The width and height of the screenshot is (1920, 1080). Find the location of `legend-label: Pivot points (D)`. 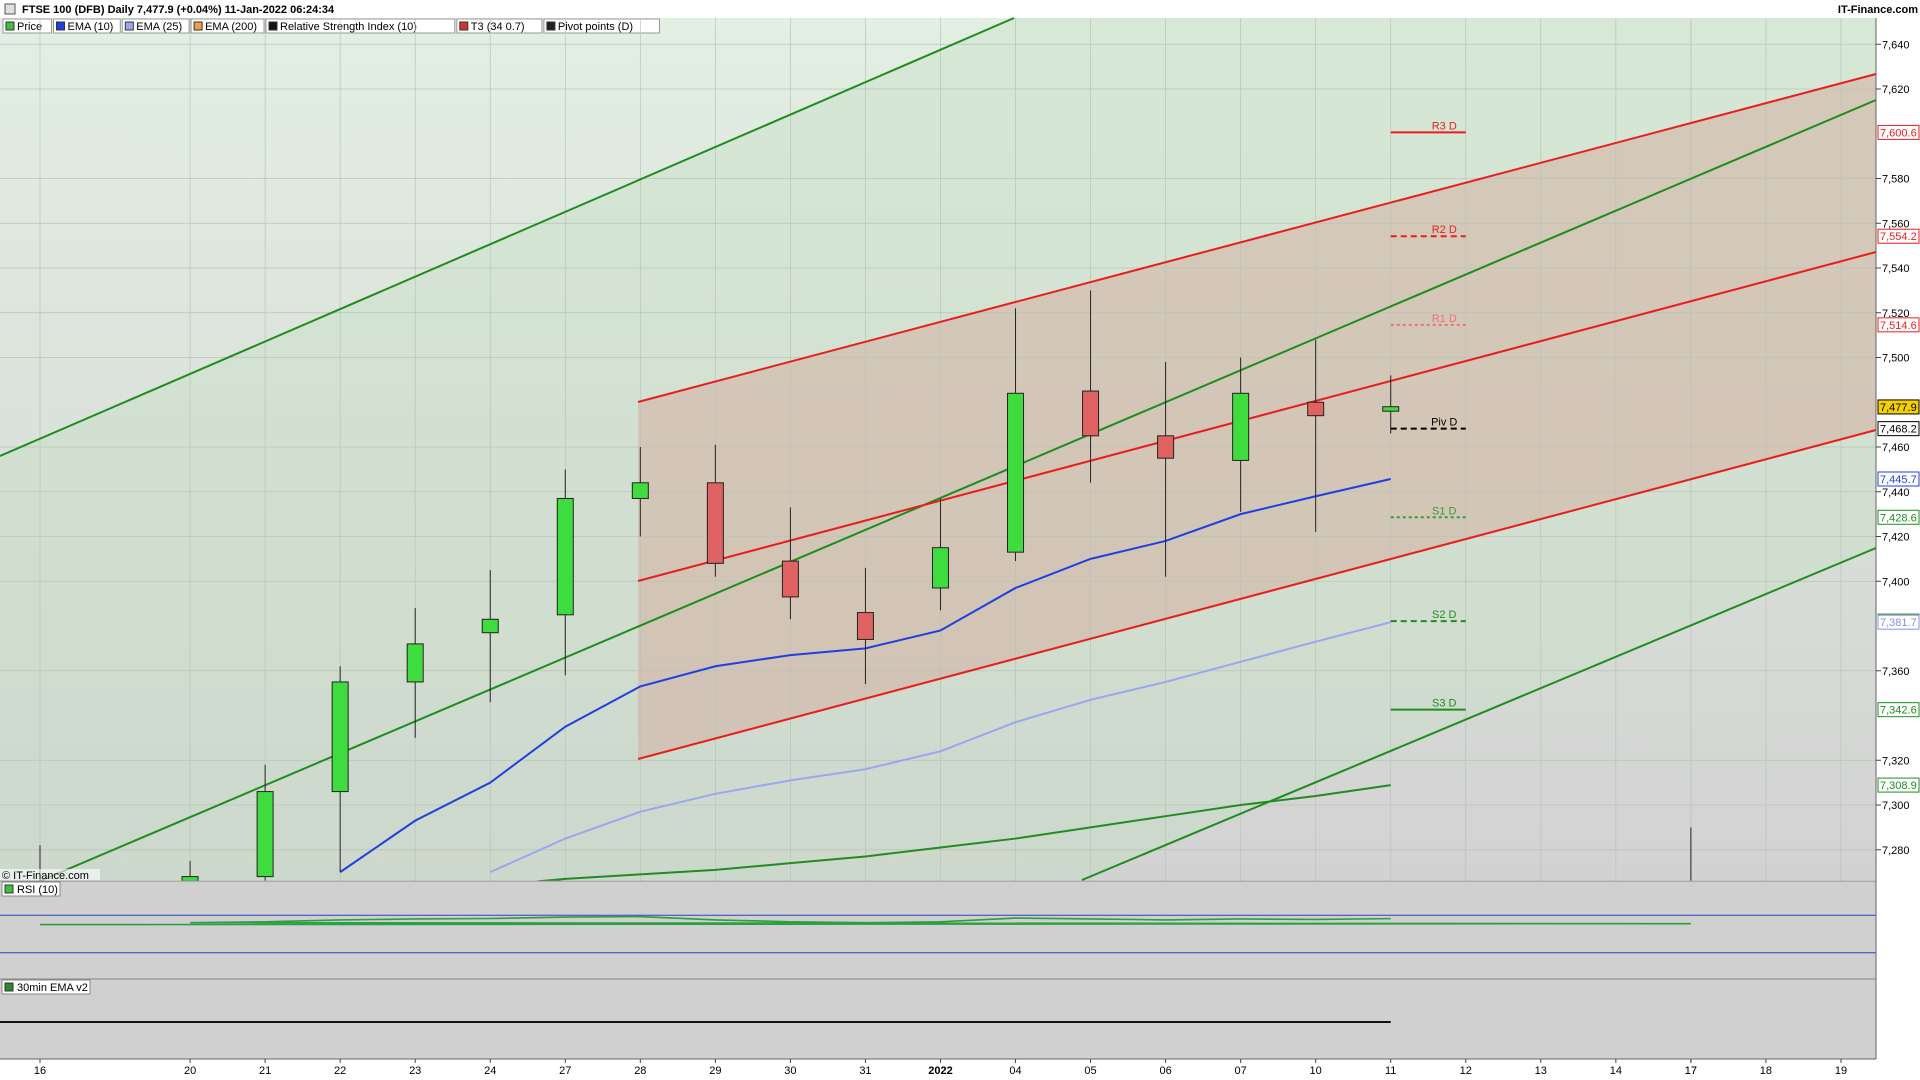

legend-label: Pivot points (D) is located at coordinates (595, 27).